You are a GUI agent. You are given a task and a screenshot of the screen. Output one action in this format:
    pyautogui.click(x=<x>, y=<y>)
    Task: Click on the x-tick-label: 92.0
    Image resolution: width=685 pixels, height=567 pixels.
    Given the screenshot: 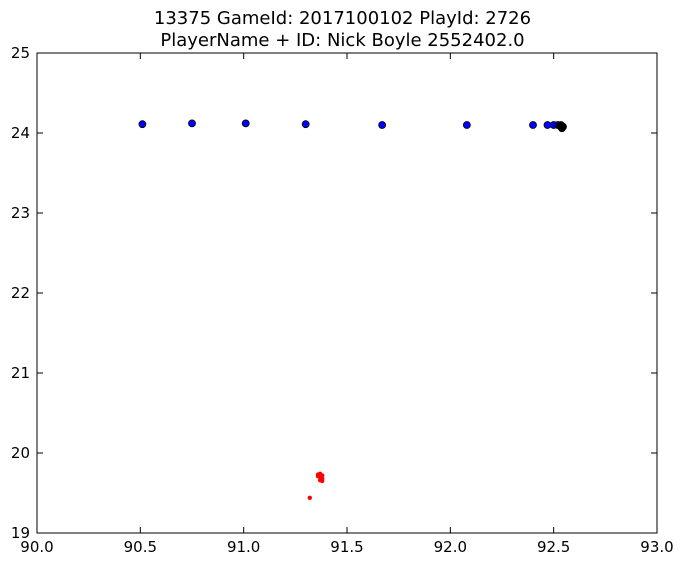 What is the action you would take?
    pyautogui.click(x=450, y=547)
    